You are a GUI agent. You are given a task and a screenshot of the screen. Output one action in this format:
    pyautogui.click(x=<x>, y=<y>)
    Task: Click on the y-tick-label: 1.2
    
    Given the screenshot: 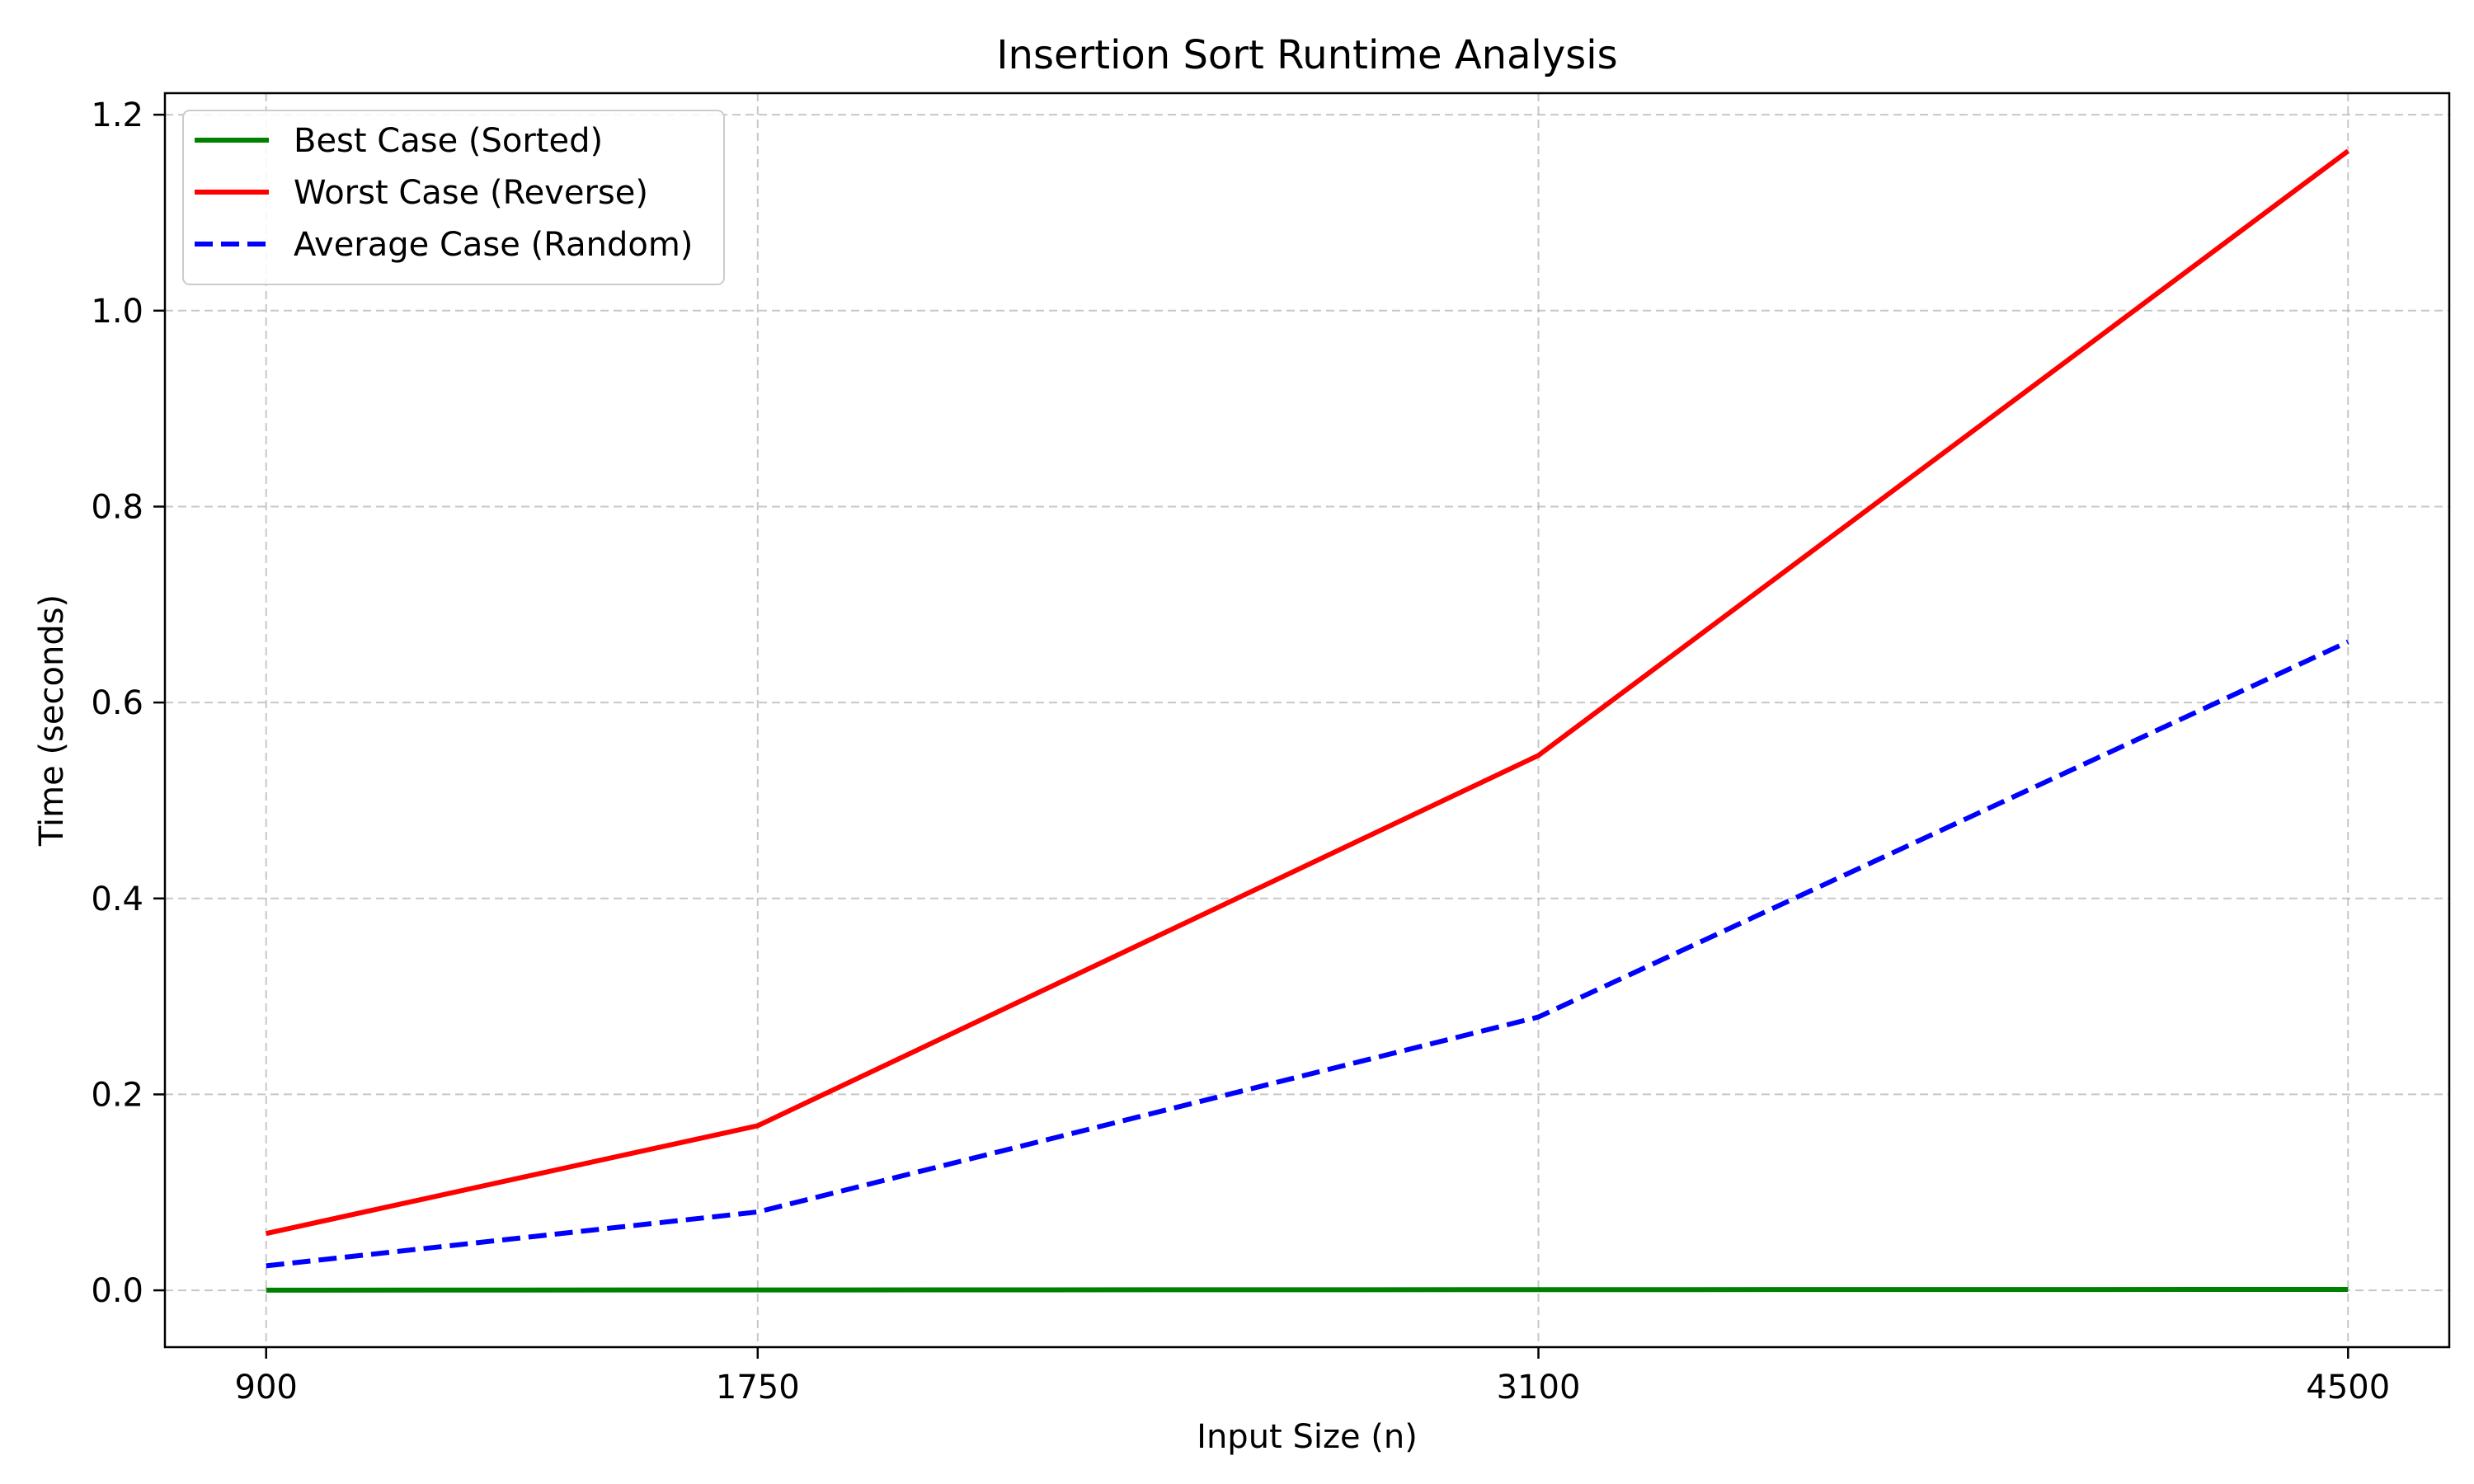 What is the action you would take?
    pyautogui.click(x=117, y=115)
    